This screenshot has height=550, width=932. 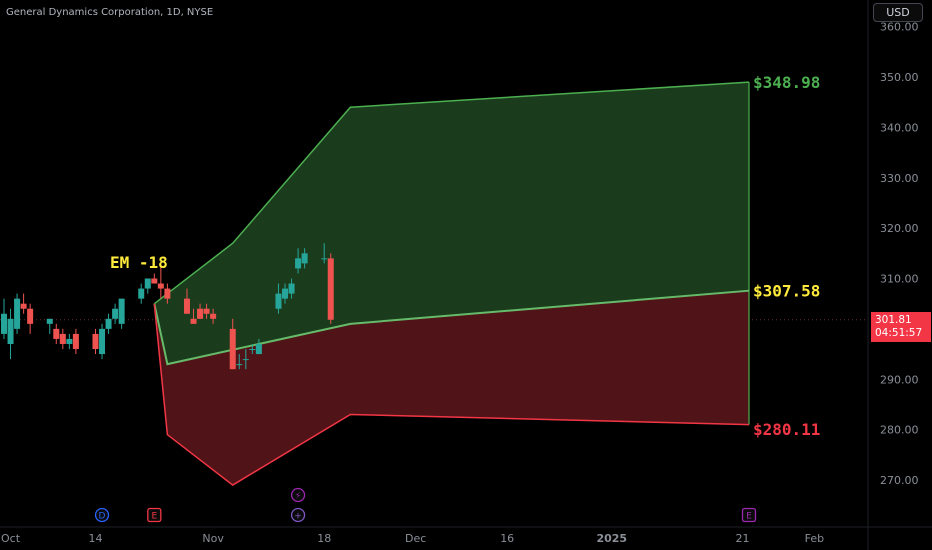 What do you see at coordinates (899, 127) in the screenshot?
I see `y-tick-label: 340.00` at bounding box center [899, 127].